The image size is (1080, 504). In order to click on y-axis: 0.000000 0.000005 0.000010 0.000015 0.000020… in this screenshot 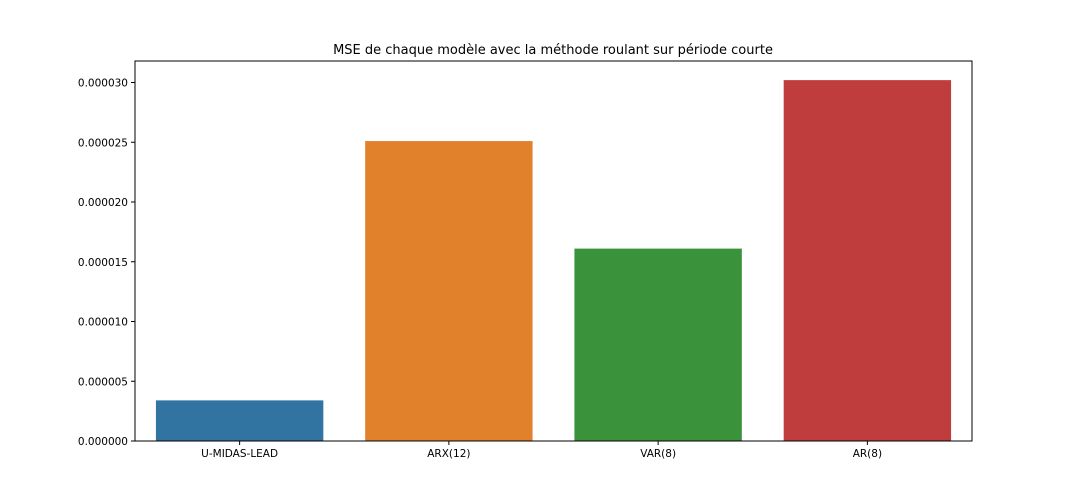, I will do `click(106, 263)`.